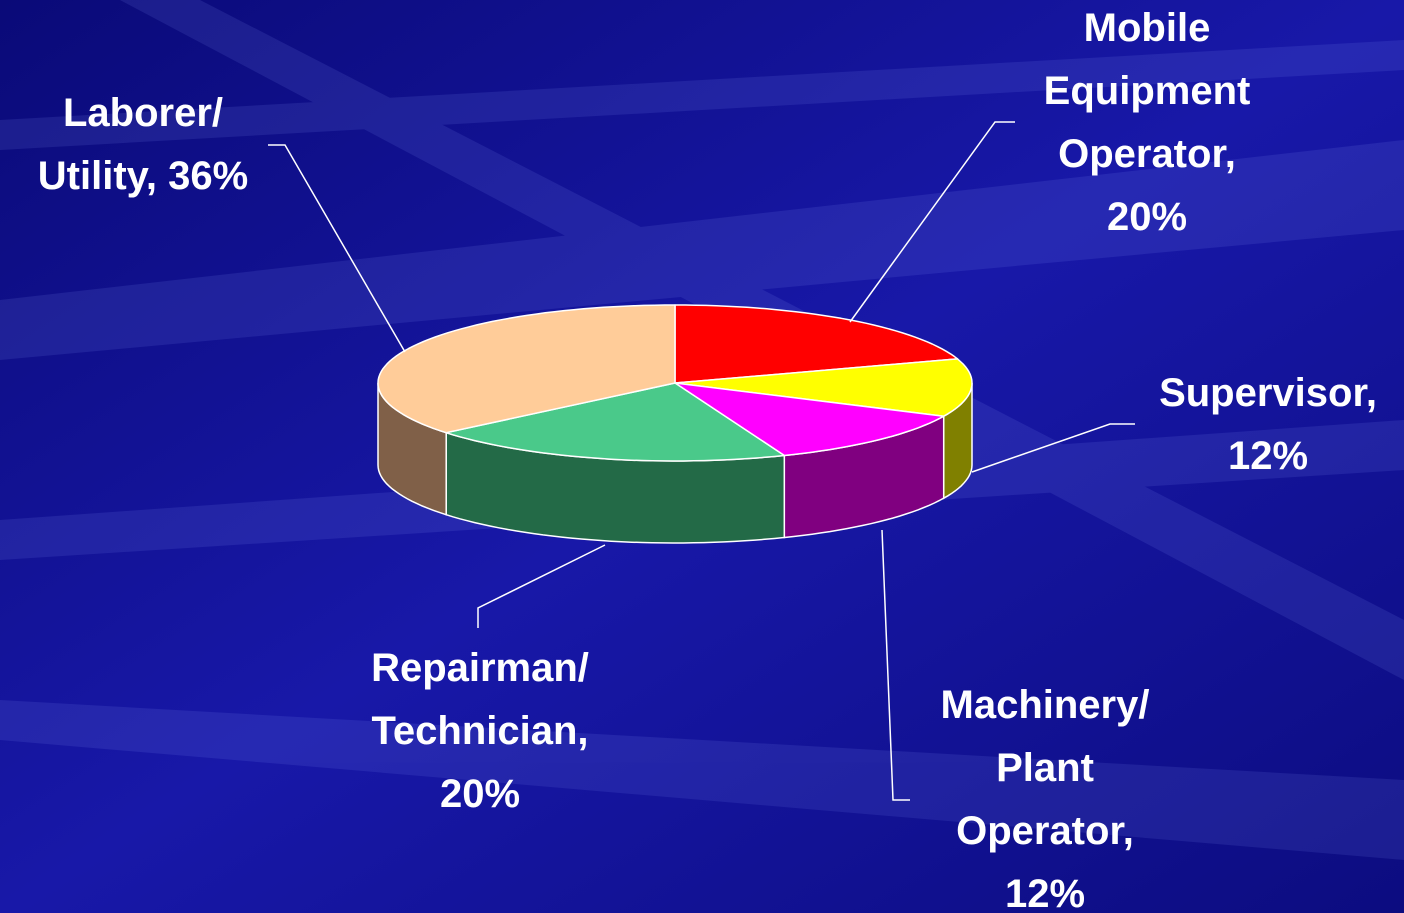 This screenshot has width=1404, height=913. Describe the element at coordinates (480, 731) in the screenshot. I see `data-label: Repairman/Technician, 20%` at that location.